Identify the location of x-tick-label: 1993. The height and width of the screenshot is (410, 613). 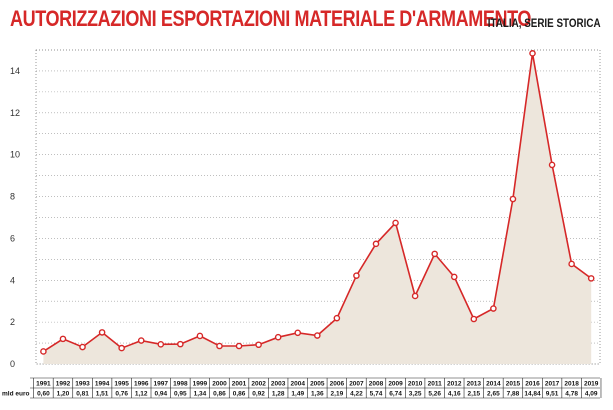
(82, 384).